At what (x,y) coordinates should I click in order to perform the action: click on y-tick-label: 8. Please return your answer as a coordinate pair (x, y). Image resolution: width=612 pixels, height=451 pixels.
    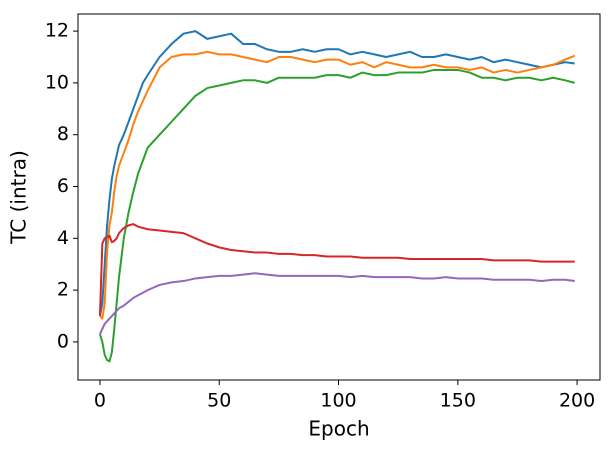
    Looking at the image, I should click on (63, 134).